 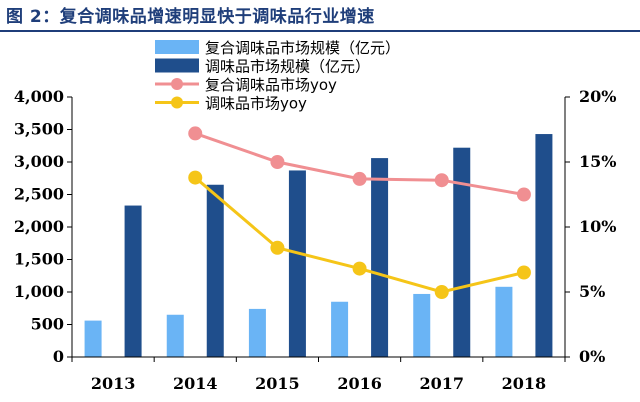 What do you see at coordinates (271, 85) in the screenshot?
I see `legend-label-2: 复合调味品市场yoy` at bounding box center [271, 85].